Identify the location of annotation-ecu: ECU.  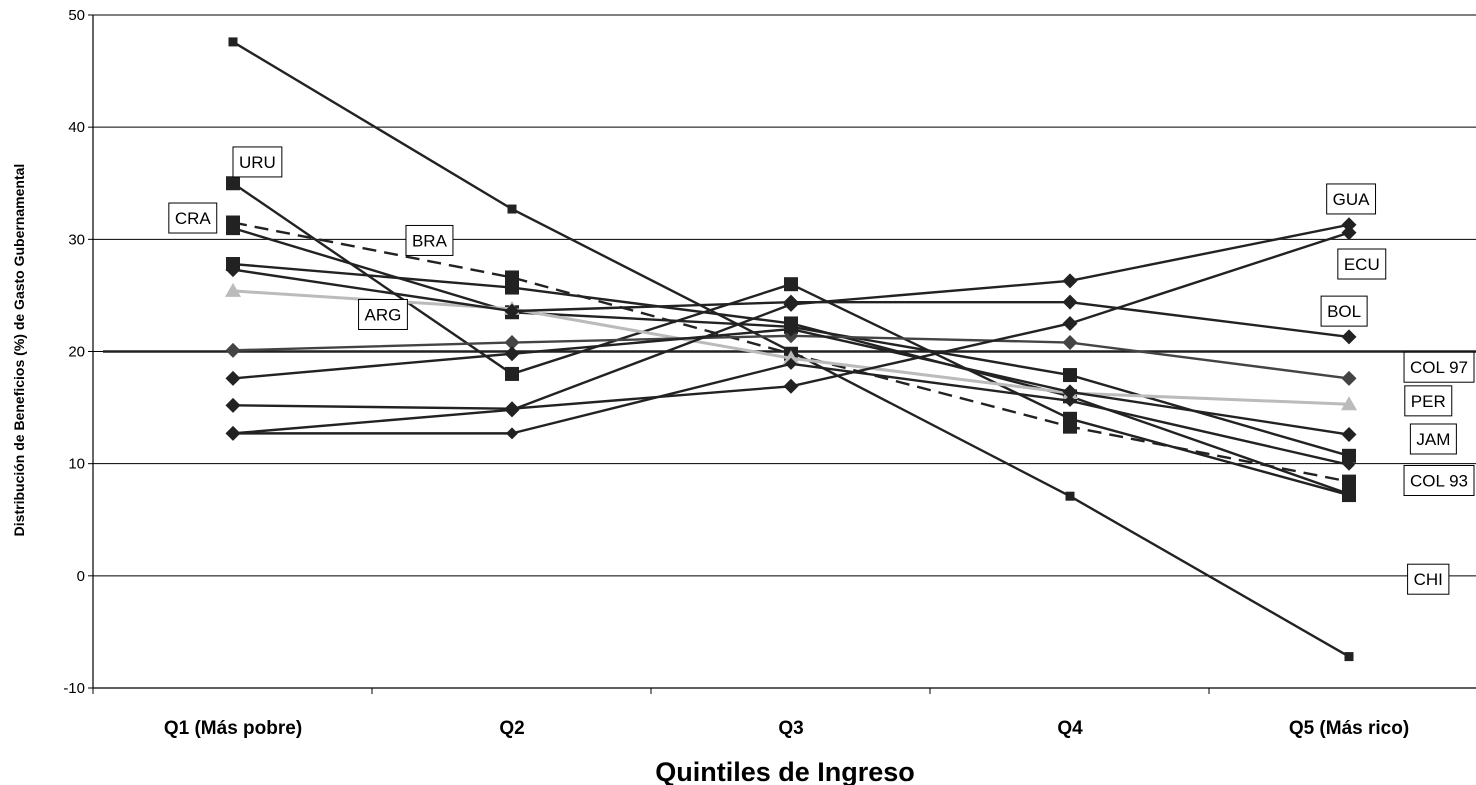
(1362, 264).